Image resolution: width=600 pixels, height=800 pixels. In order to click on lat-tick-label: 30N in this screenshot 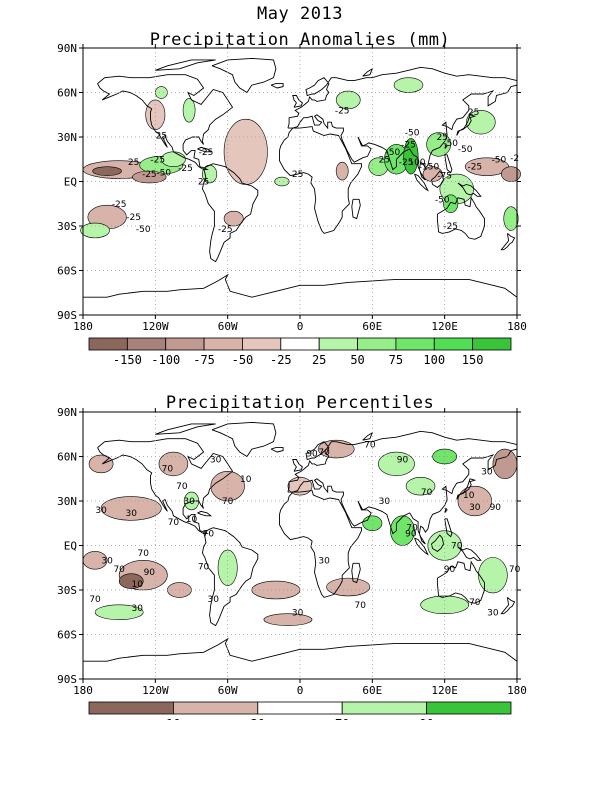, I will do `click(67, 137)`.